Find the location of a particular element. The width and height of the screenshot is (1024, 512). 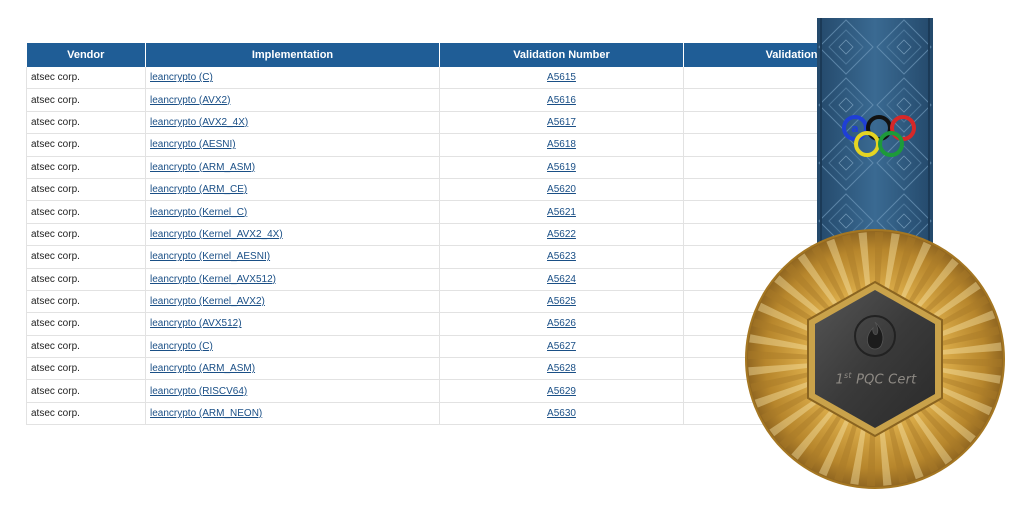

cell-validation-number: A5630 is located at coordinates (561, 414).